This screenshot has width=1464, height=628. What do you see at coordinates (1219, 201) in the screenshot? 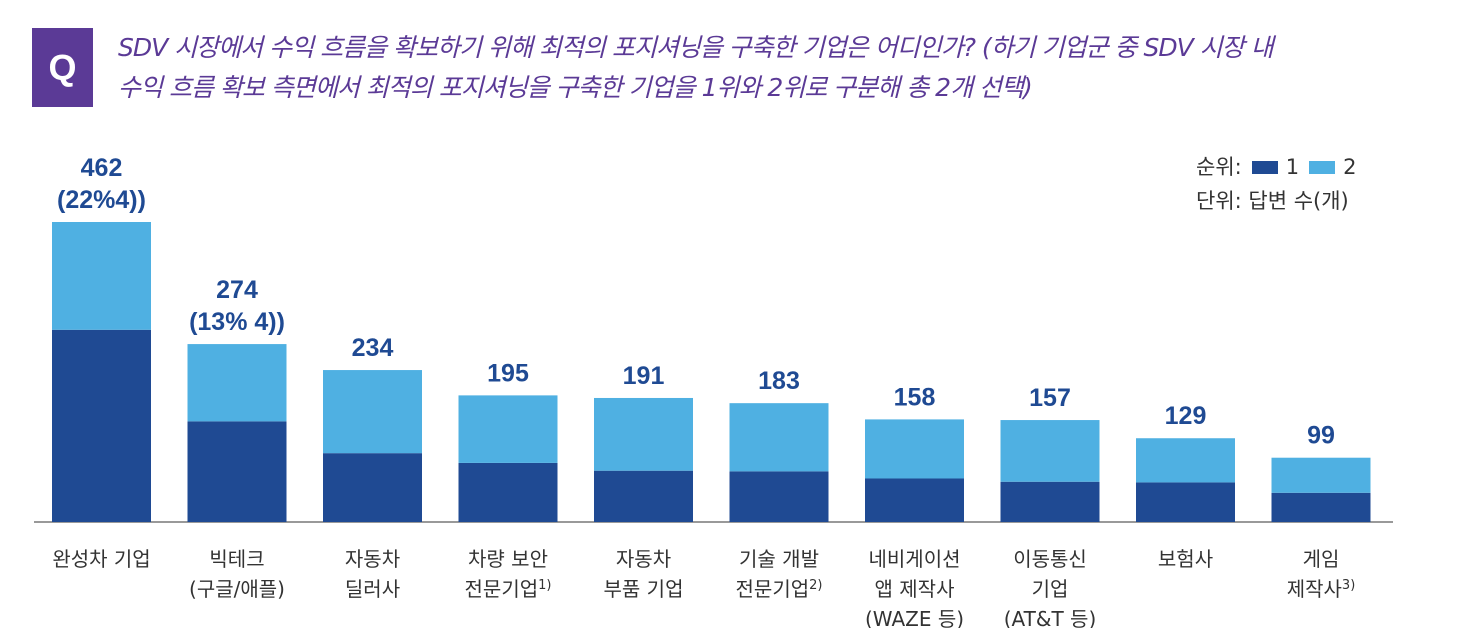
I see `legend-unit-label: 단위:` at bounding box center [1219, 201].